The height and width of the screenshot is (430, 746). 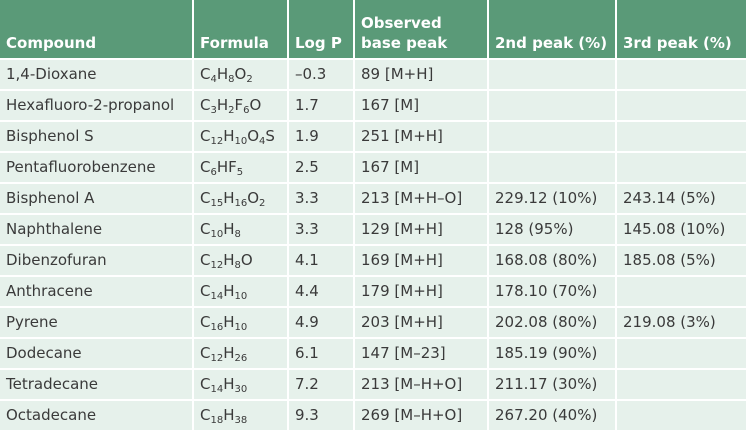 What do you see at coordinates (321, 384) in the screenshot?
I see `cell-logp: 7.2` at bounding box center [321, 384].